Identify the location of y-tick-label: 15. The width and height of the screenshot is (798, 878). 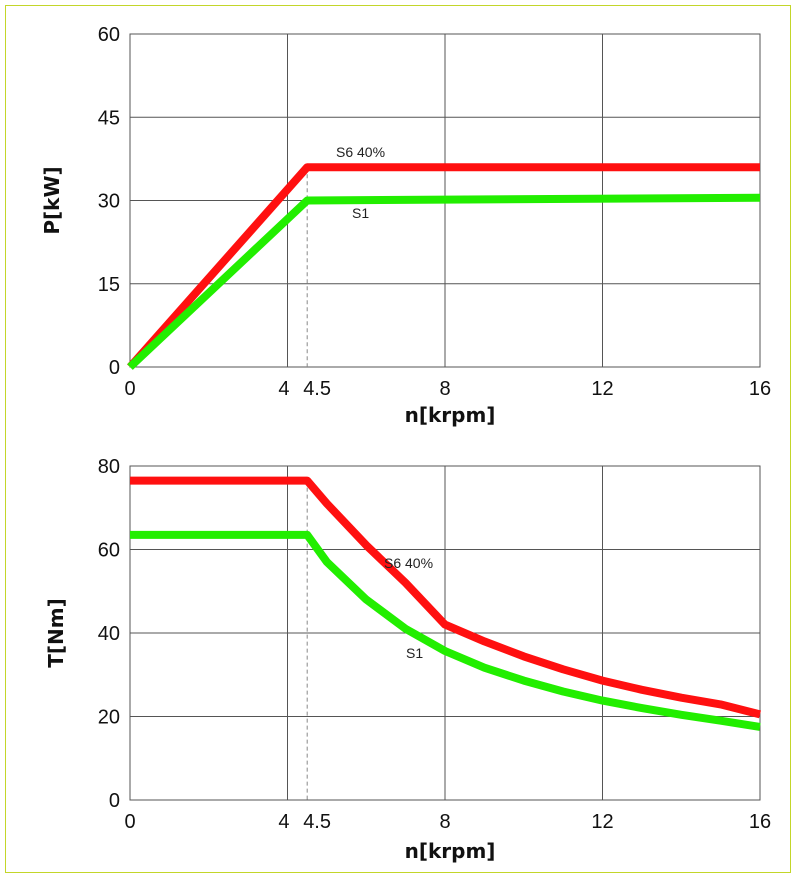
(109, 285).